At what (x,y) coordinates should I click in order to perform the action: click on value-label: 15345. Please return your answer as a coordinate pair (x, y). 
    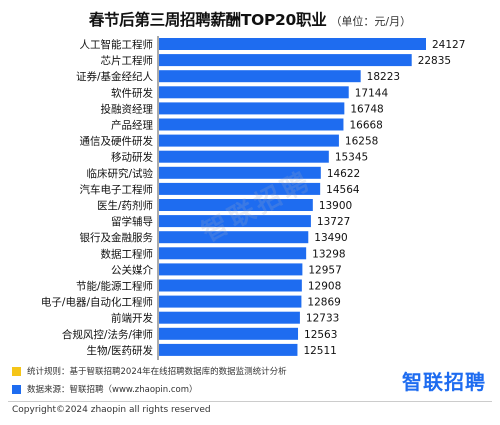
    Looking at the image, I should click on (351, 158).